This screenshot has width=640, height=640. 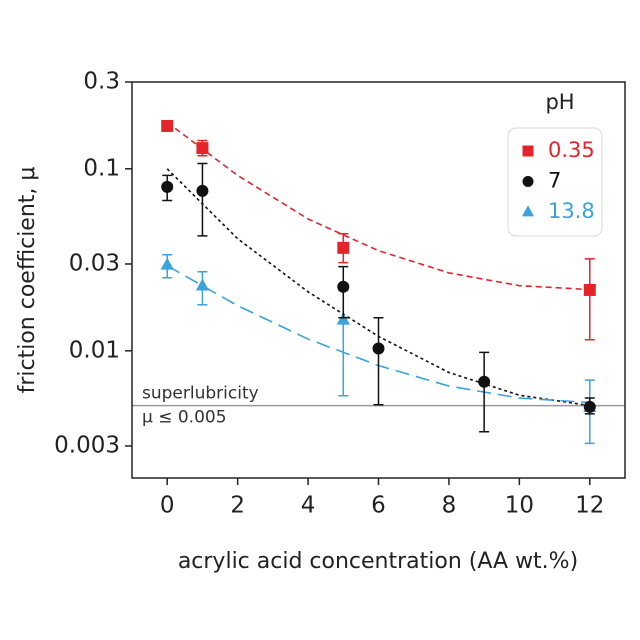 What do you see at coordinates (184, 418) in the screenshot?
I see `reference-label: μ ≤ 0.005` at bounding box center [184, 418].